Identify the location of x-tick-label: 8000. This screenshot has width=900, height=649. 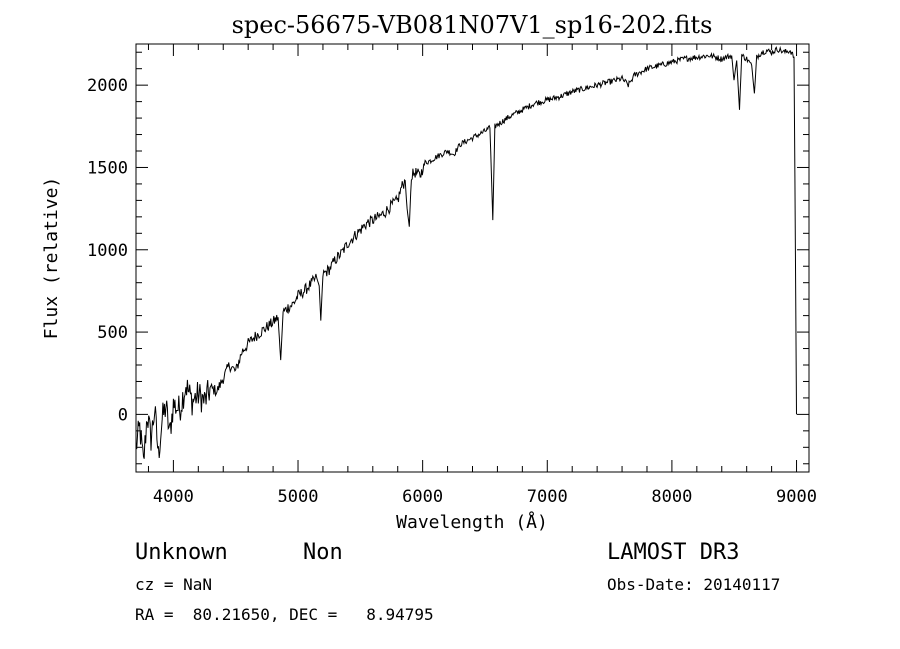
(671, 497).